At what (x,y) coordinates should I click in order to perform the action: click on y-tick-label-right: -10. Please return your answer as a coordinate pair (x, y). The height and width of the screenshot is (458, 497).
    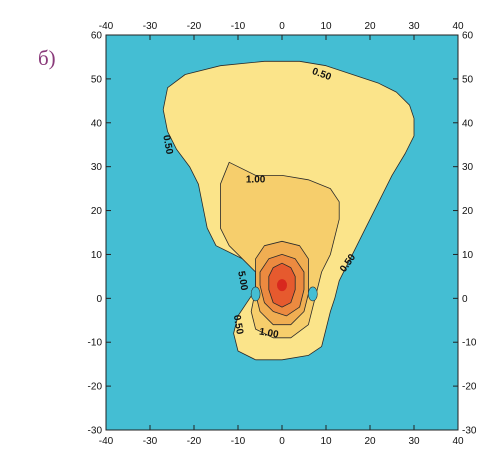
    Looking at the image, I should click on (469, 343).